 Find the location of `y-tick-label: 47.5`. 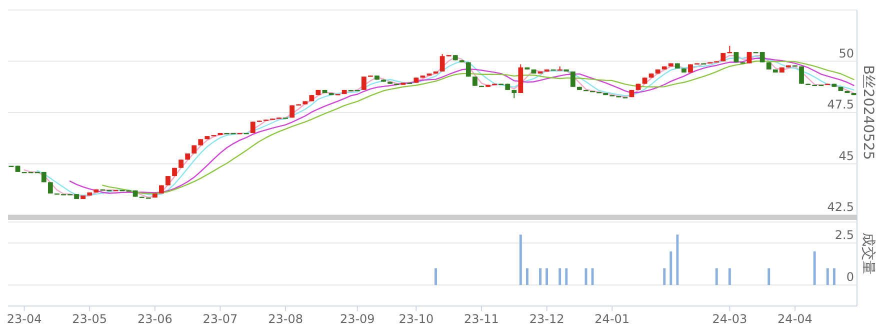

y-tick-label: 47.5 is located at coordinates (840, 105).